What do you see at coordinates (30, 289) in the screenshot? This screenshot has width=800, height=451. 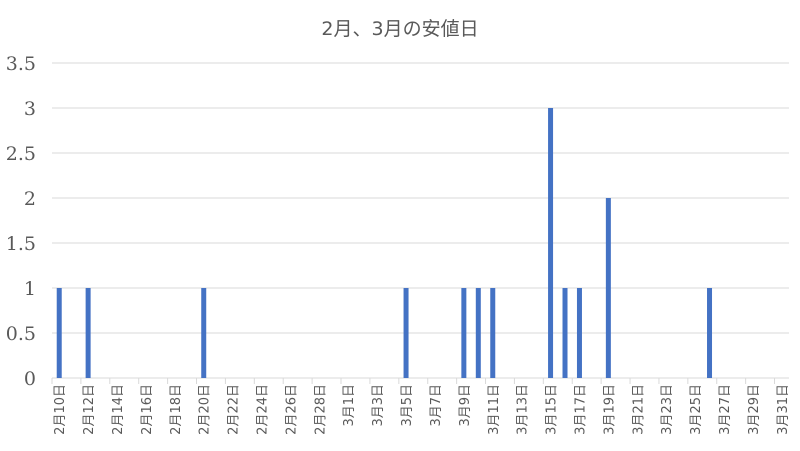 I see `y-tick-label: 1` at bounding box center [30, 289].